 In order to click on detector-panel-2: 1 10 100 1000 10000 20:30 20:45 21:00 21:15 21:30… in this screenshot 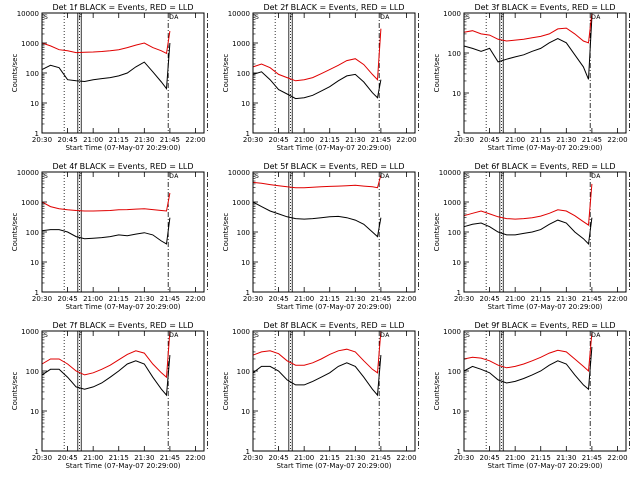, I will do `click(320, 77)`.